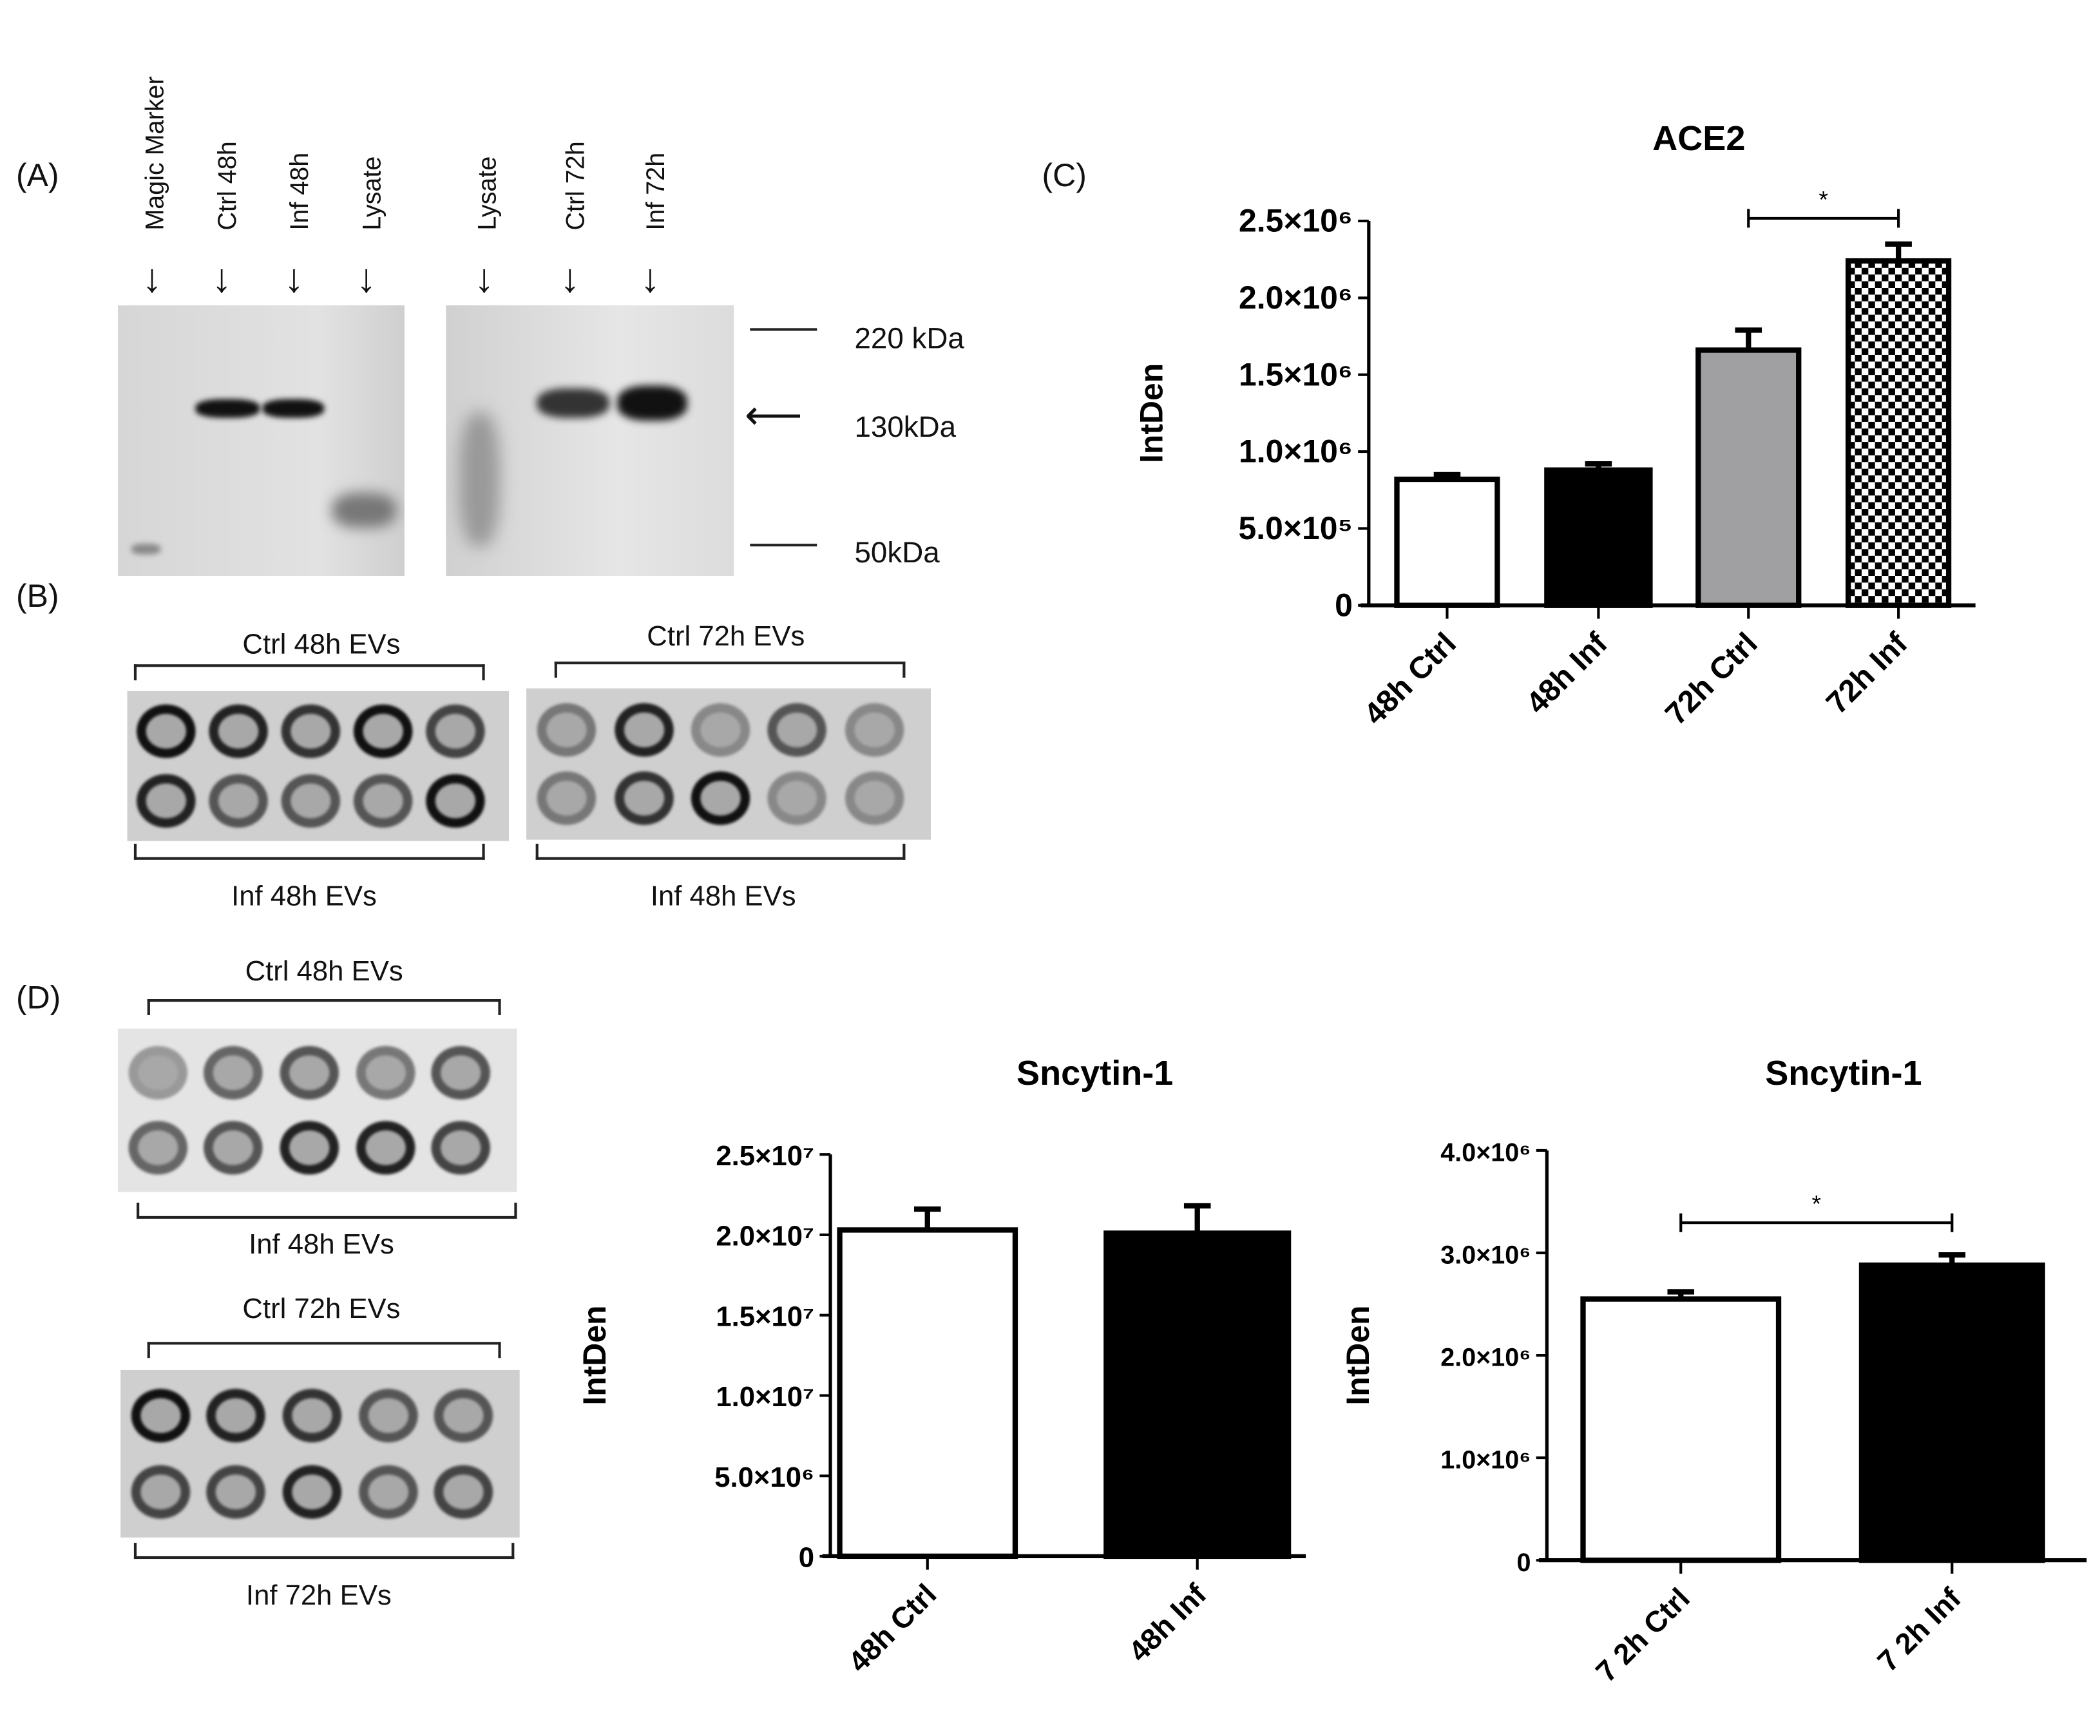 The width and height of the screenshot is (2100, 1736). What do you see at coordinates (909, 338) in the screenshot?
I see `marker-label-220: 220 kDa` at bounding box center [909, 338].